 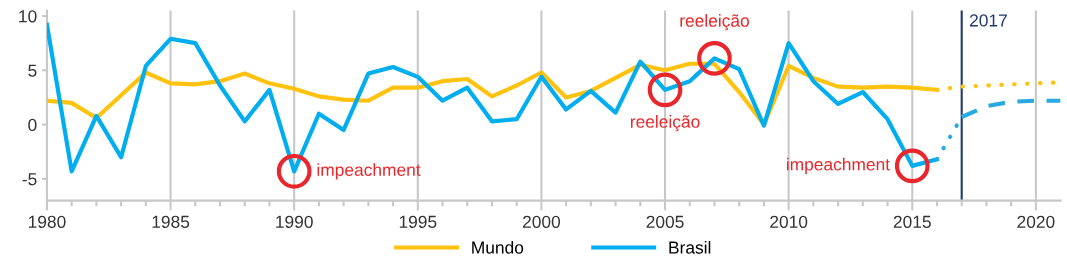 What do you see at coordinates (294, 221) in the screenshot?
I see `x-tick-label: 1990` at bounding box center [294, 221].